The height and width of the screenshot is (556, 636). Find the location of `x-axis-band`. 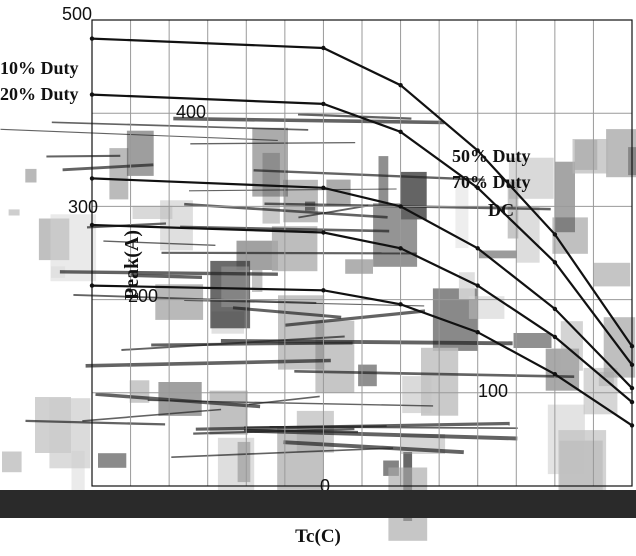

x-axis-band is located at coordinates (318, 504).